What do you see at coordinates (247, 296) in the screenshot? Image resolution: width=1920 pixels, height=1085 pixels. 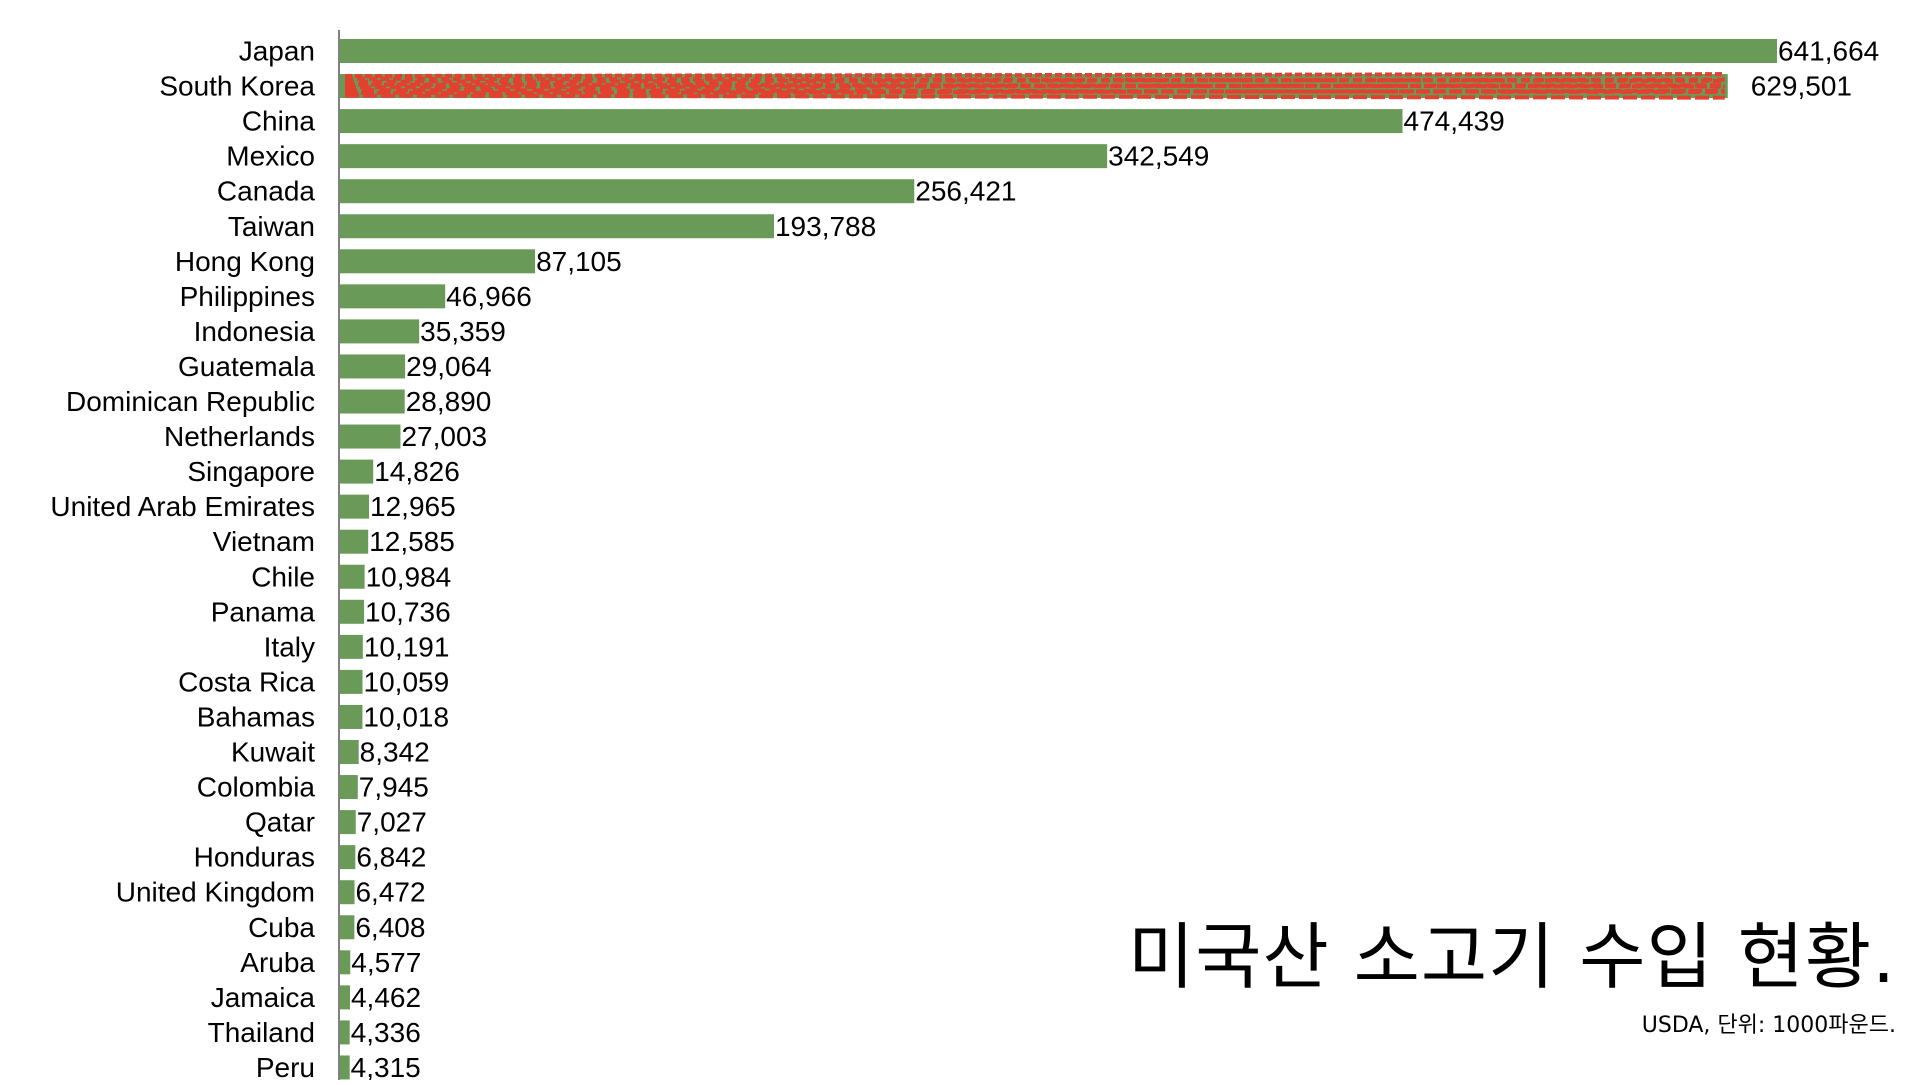 I see `category-label: Philippines` at bounding box center [247, 296].